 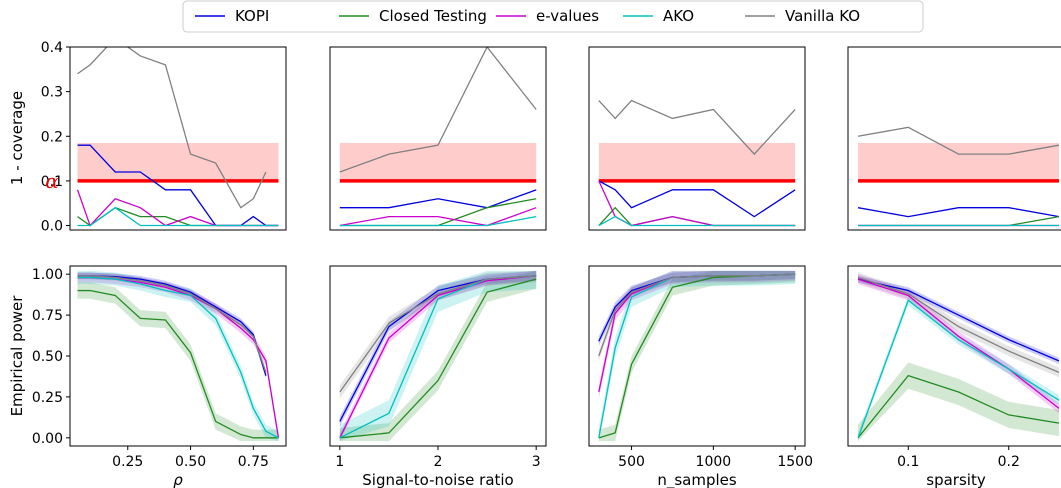 What do you see at coordinates (190, 462) in the screenshot?
I see `xtick-label: 0.50` at bounding box center [190, 462].